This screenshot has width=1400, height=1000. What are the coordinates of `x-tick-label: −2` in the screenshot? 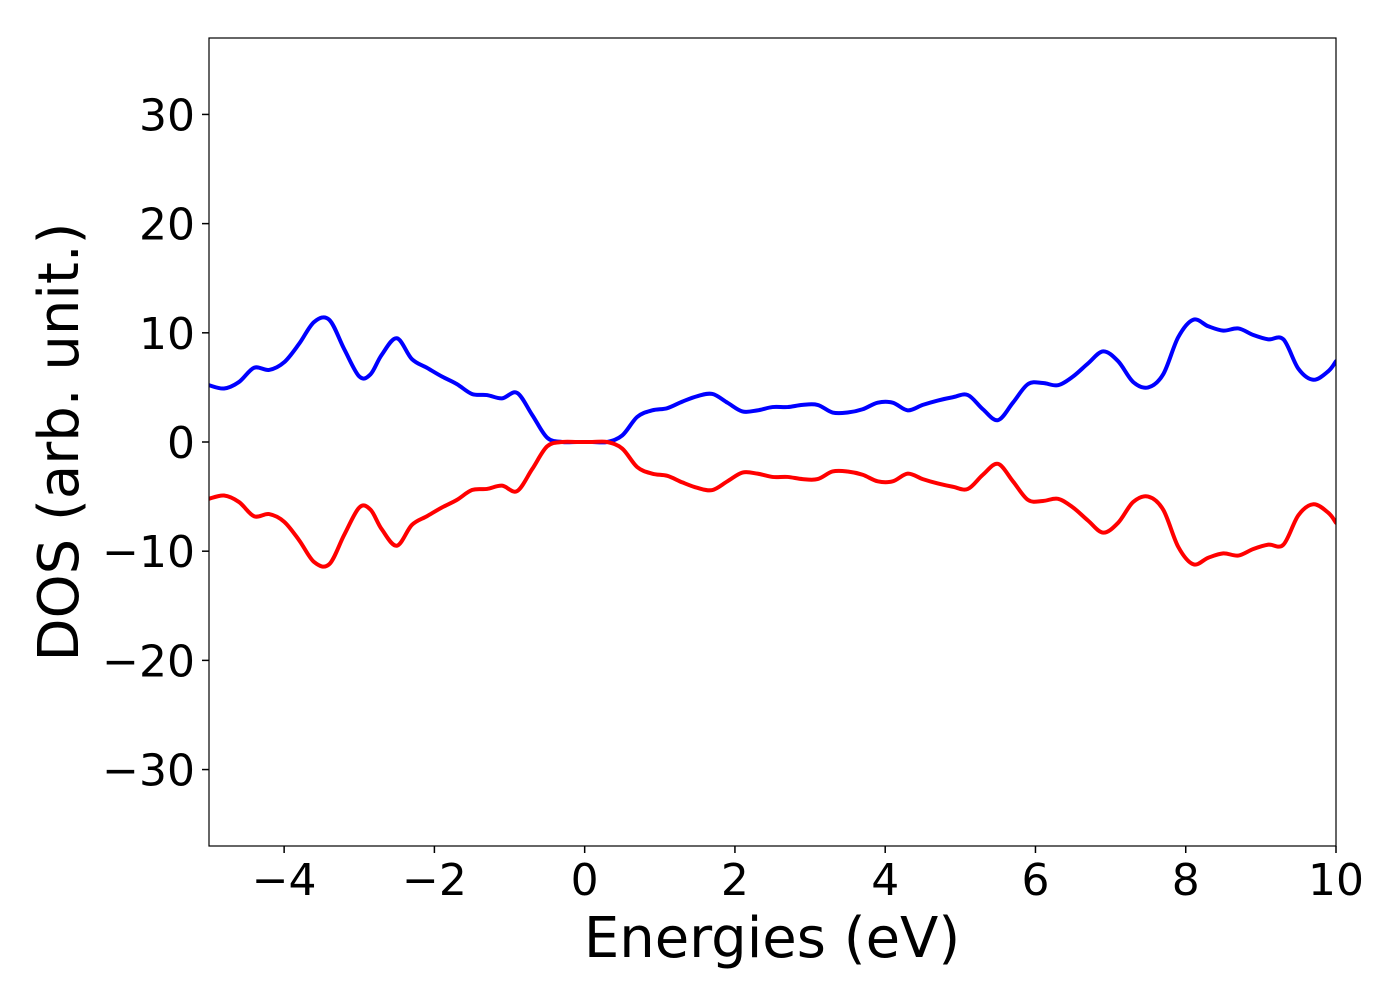 It's located at (434, 880).